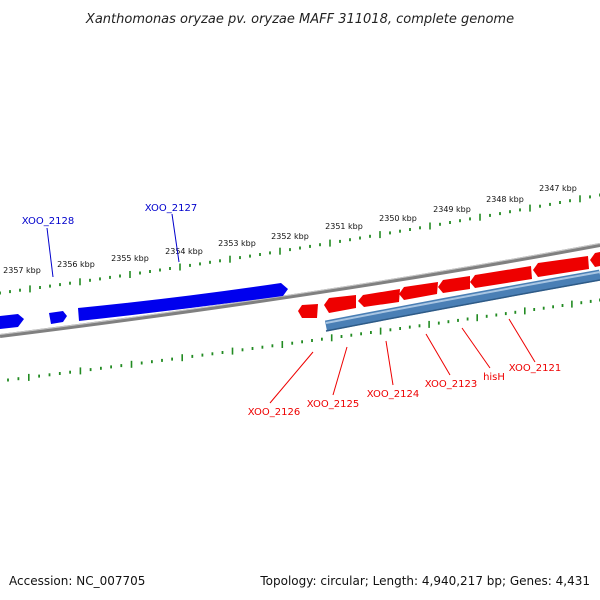  I want to click on ruler-label: 2352 kbp, so click(290, 236).